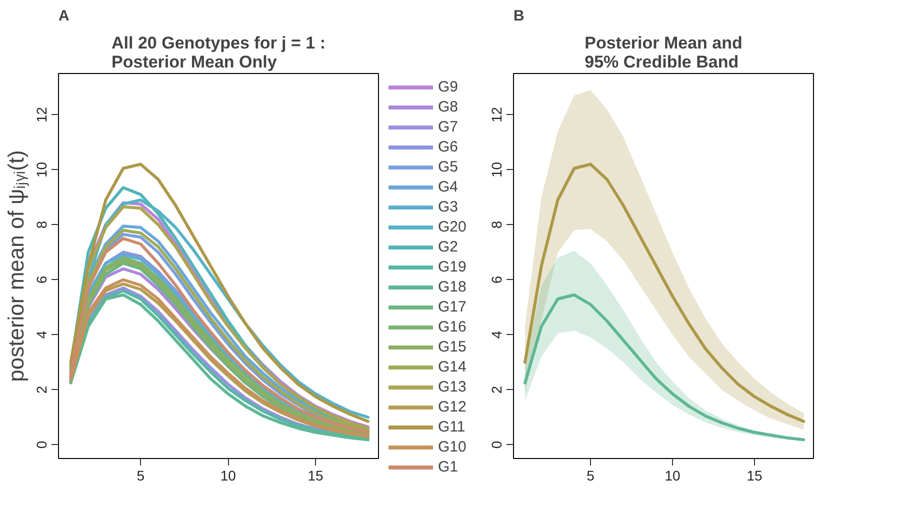 Image resolution: width=909 pixels, height=508 pixels. I want to click on legend-label: G7, so click(448, 126).